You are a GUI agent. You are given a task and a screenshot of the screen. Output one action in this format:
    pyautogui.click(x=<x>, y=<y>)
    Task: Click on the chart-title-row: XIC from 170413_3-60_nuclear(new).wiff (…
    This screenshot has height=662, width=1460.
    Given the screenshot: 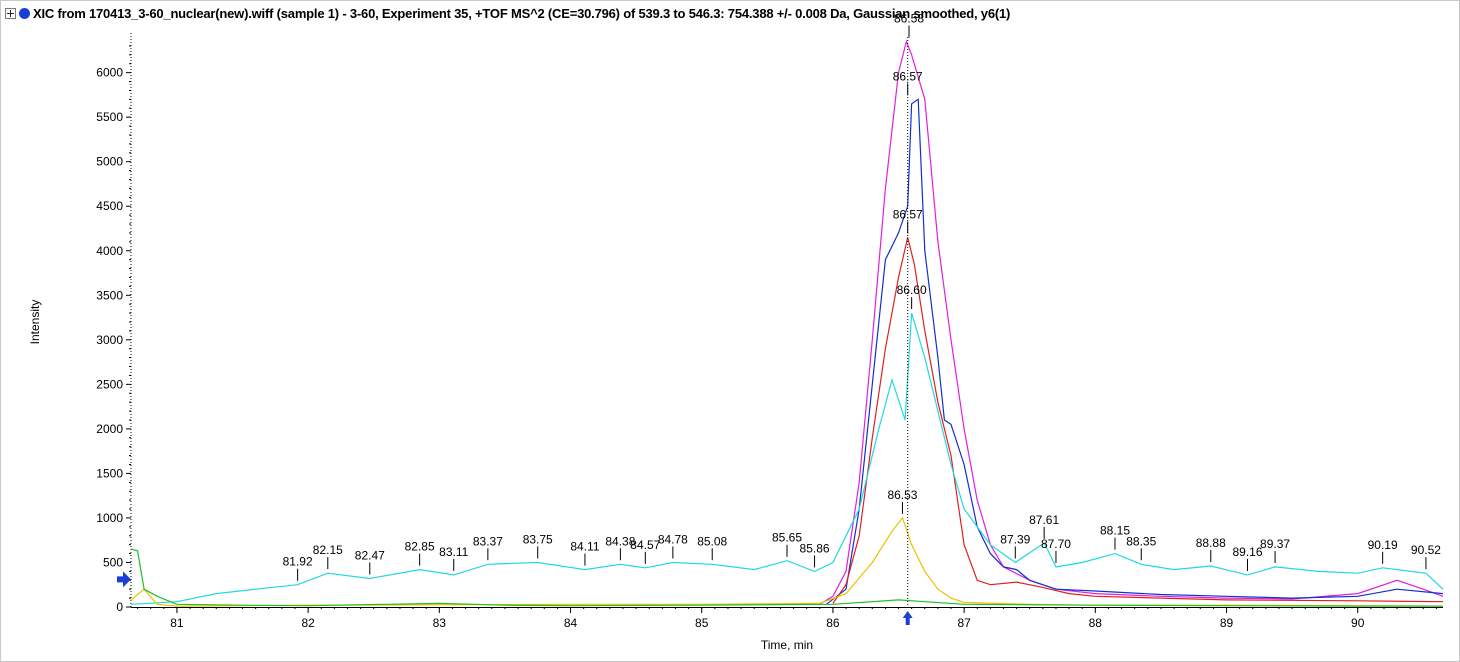 What is the action you would take?
    pyautogui.click(x=507, y=13)
    